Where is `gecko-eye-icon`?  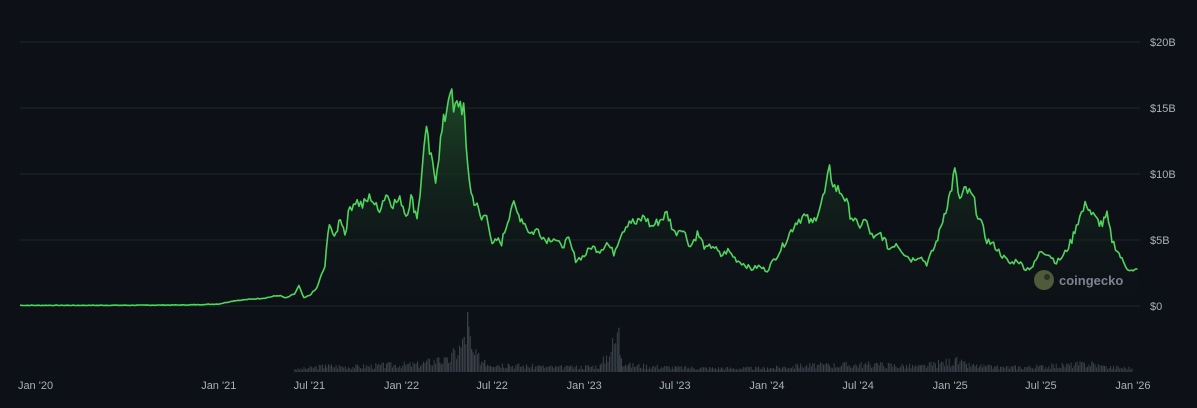 gecko-eye-icon is located at coordinates (1047, 277).